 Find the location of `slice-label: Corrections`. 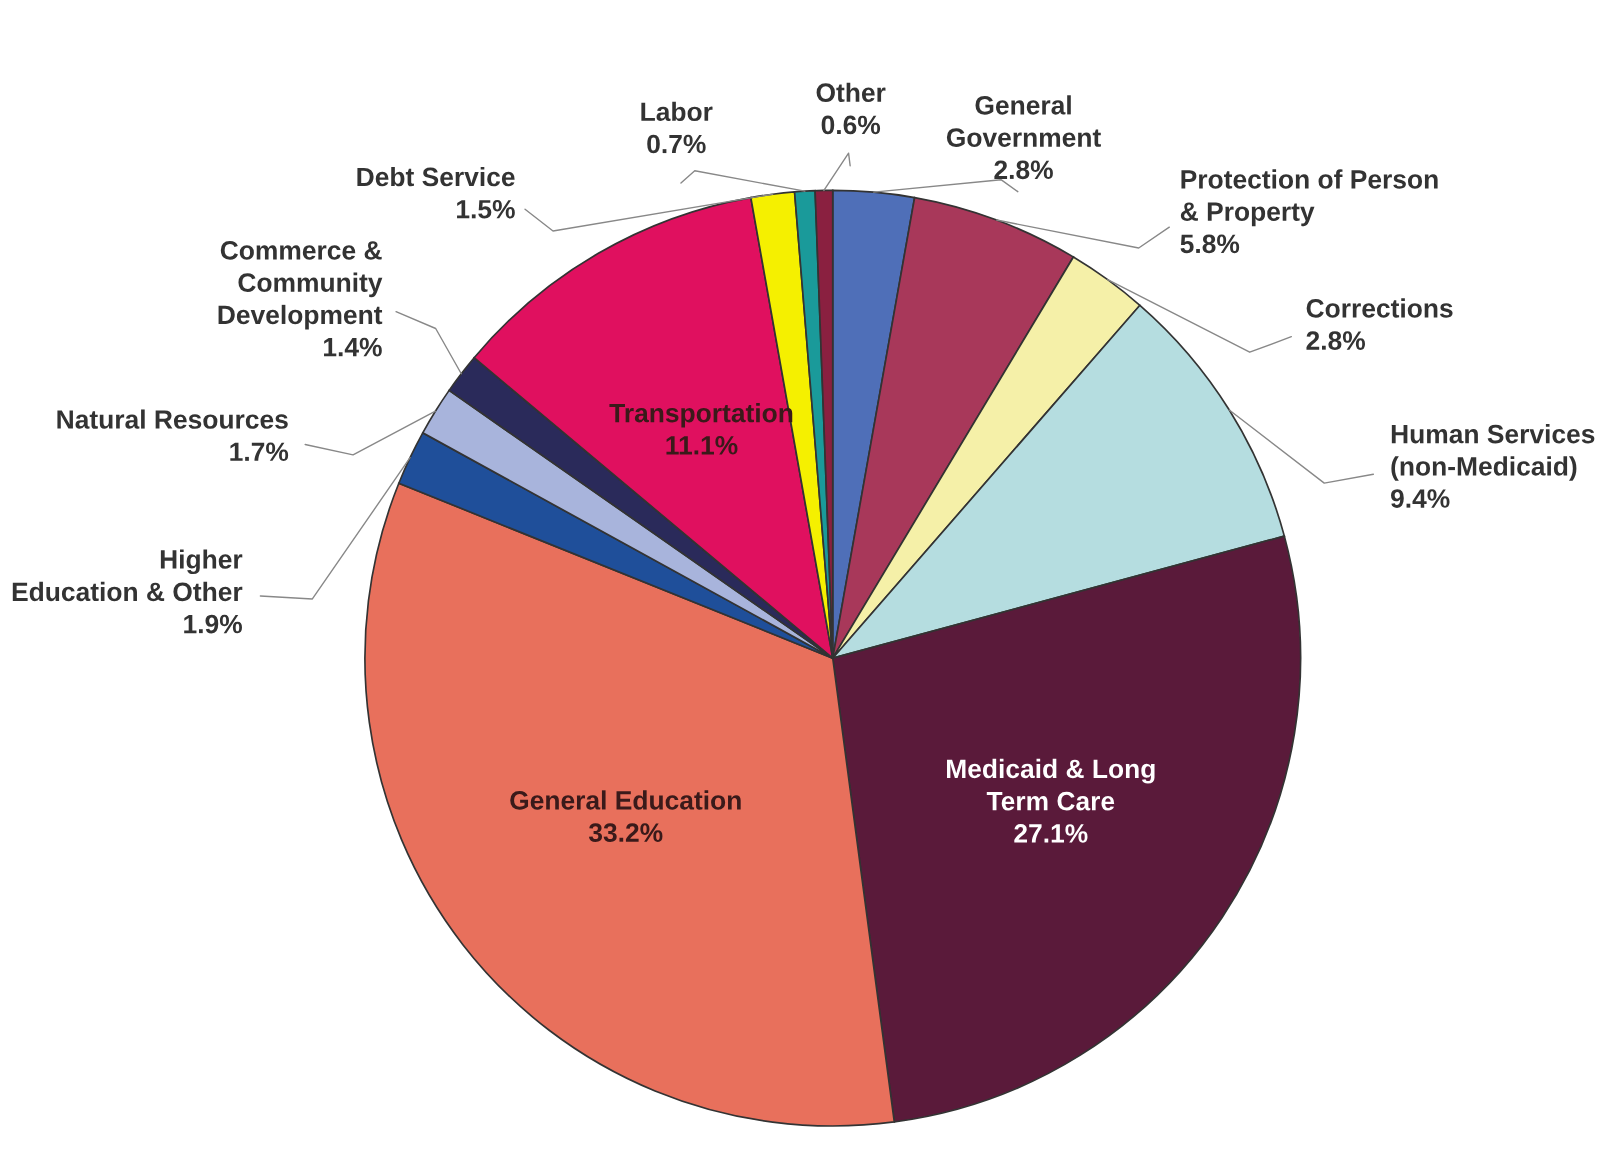

slice-label: Corrections is located at coordinates (1379, 308).